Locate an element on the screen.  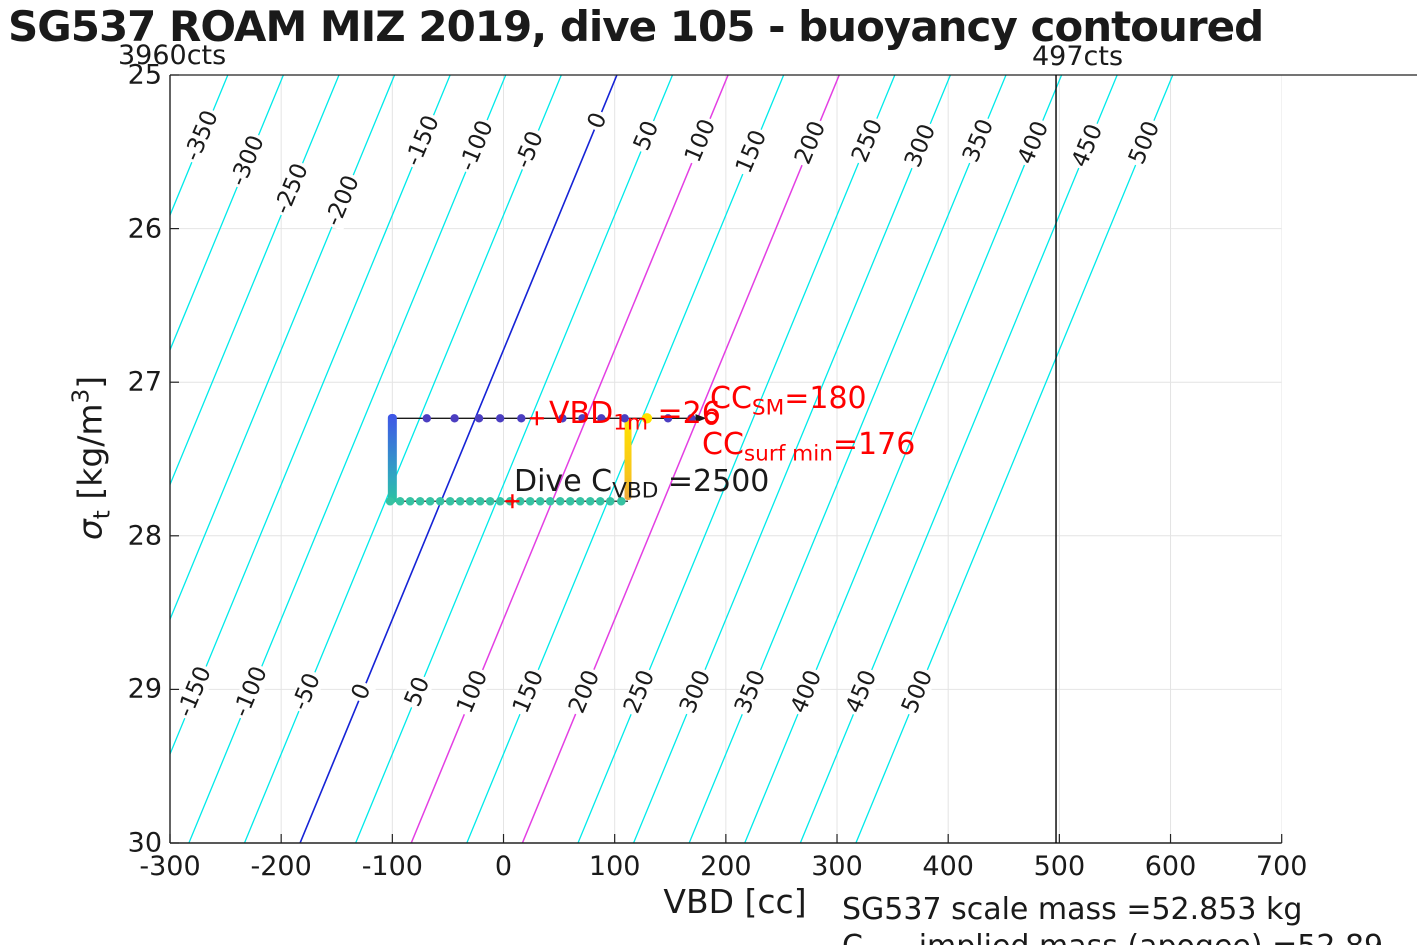
annotation-implied-mass: CVBD implied mass (apogee) =52.89 is located at coordinates (1112, 938).